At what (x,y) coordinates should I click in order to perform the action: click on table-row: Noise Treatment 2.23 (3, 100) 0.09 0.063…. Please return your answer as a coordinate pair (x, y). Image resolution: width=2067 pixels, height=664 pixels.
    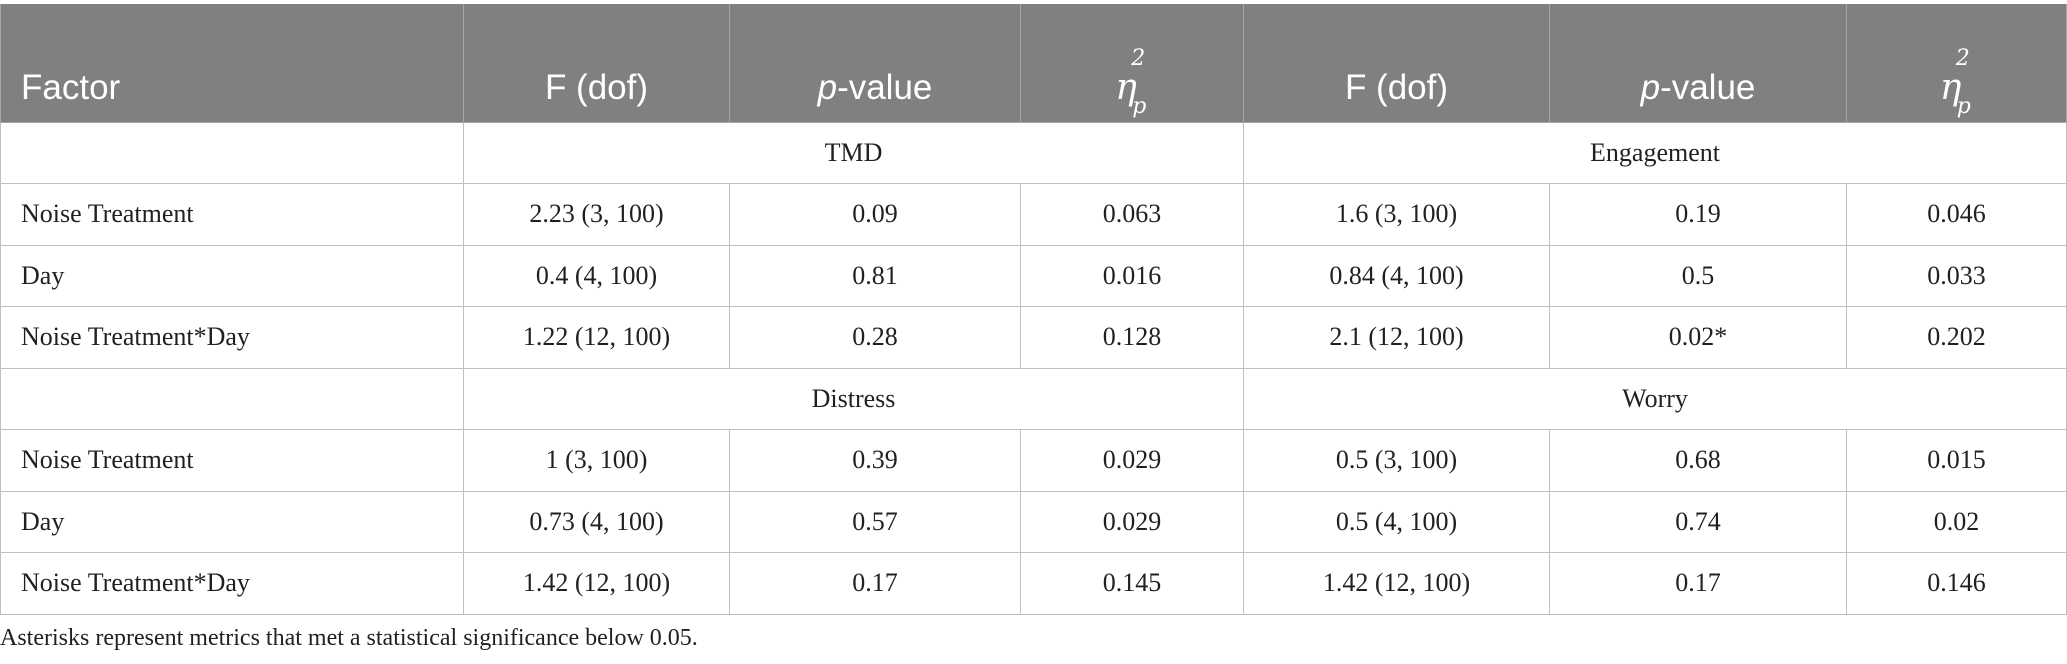
    Looking at the image, I should click on (1033, 214).